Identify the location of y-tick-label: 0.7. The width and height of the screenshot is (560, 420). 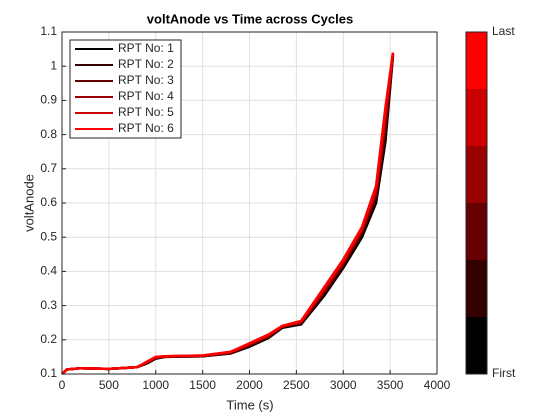
(48, 168).